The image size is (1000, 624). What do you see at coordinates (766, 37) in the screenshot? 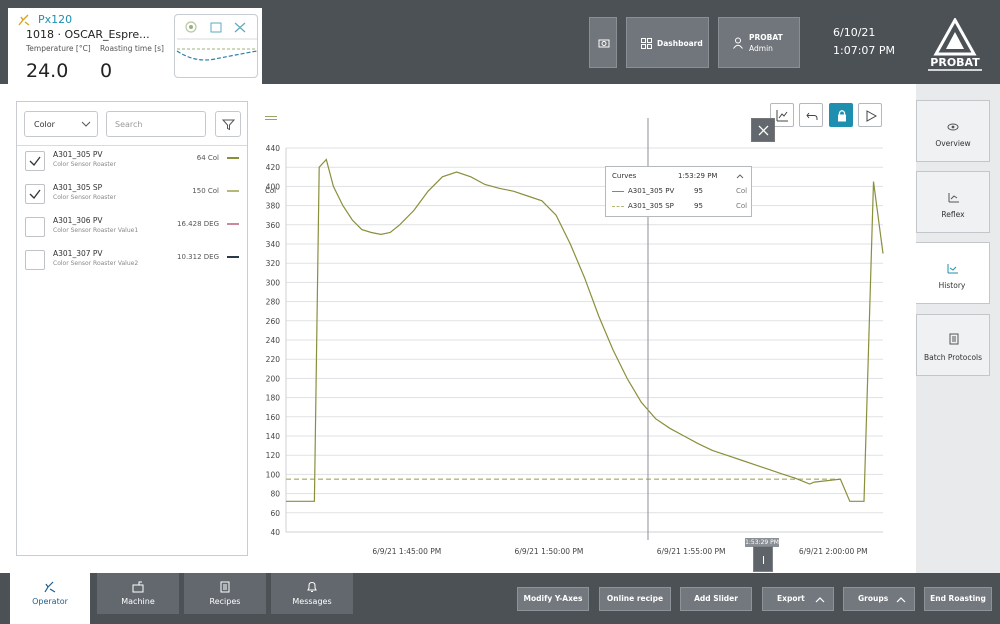
I see `user-name: PROBAT` at bounding box center [766, 37].